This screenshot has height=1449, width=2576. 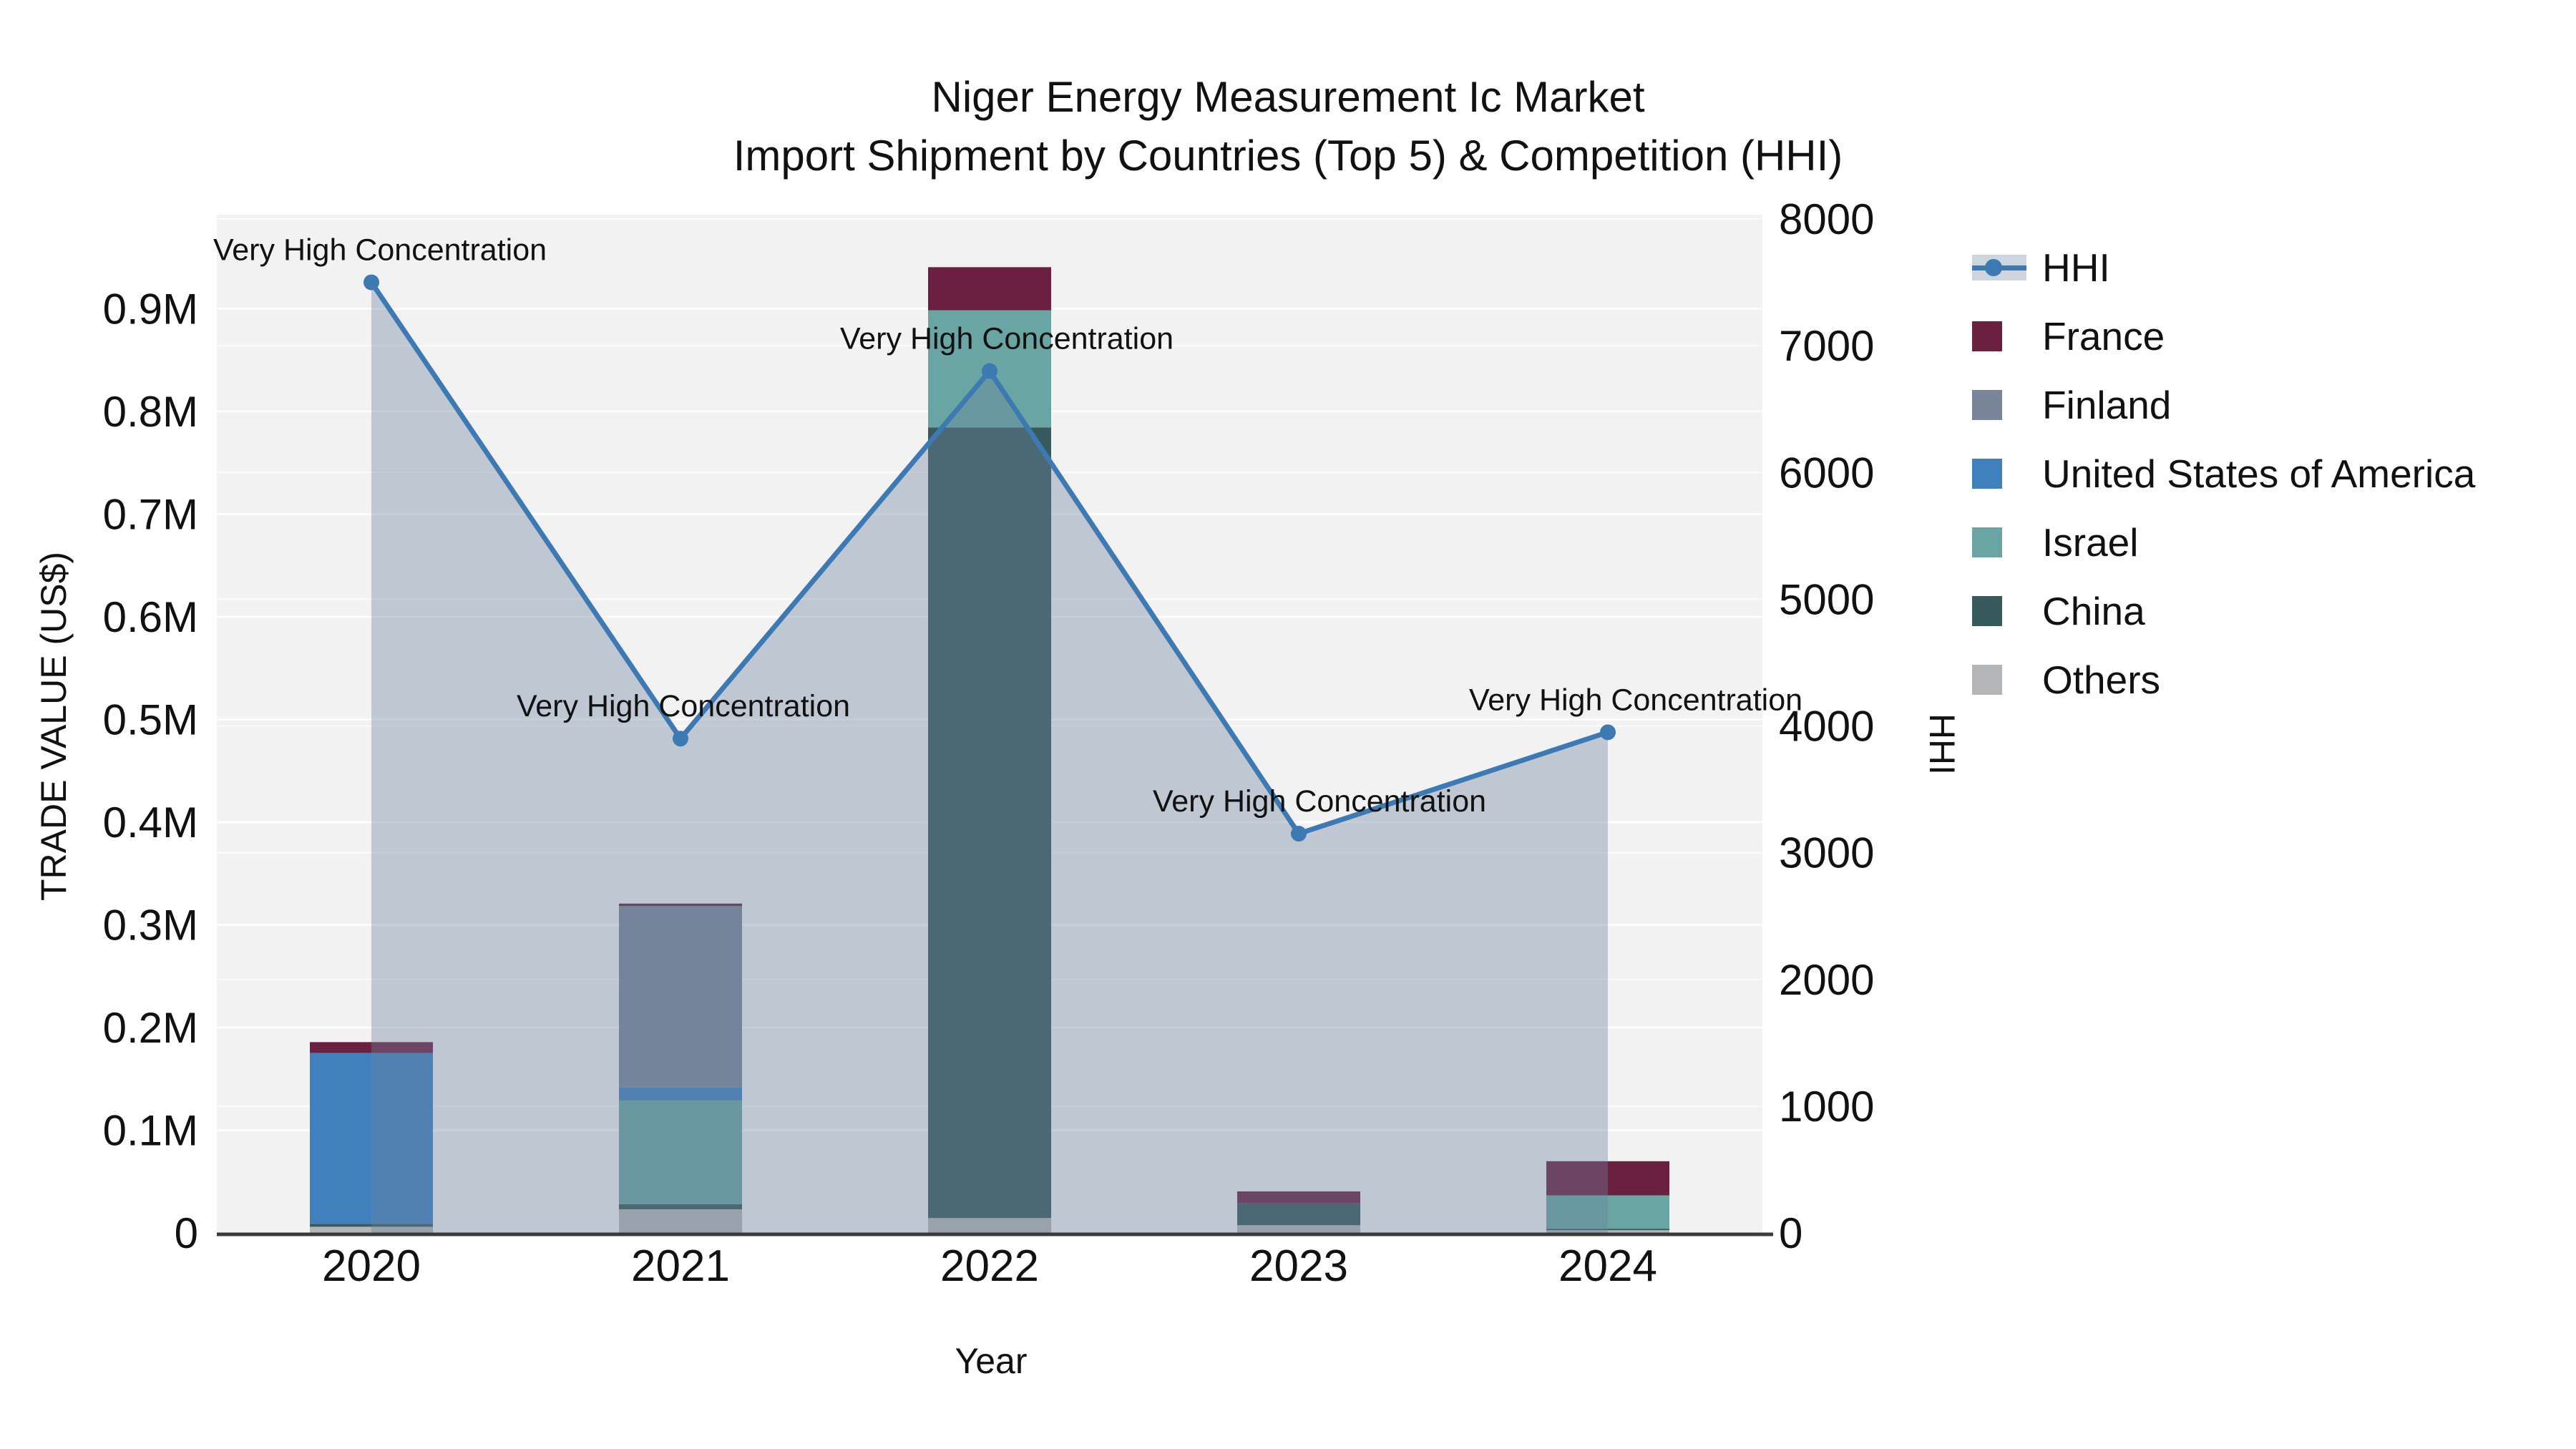 What do you see at coordinates (372, 1138) in the screenshot?
I see `bar-segment-united-states-of-america-2020` at bounding box center [372, 1138].